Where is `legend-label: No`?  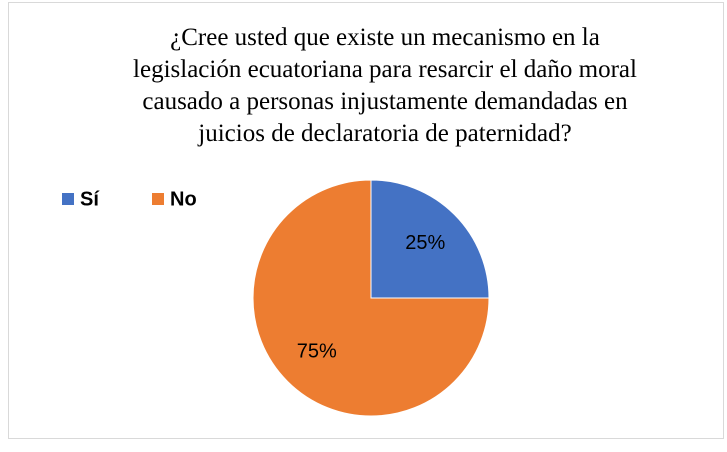 legend-label: No is located at coordinates (183, 199).